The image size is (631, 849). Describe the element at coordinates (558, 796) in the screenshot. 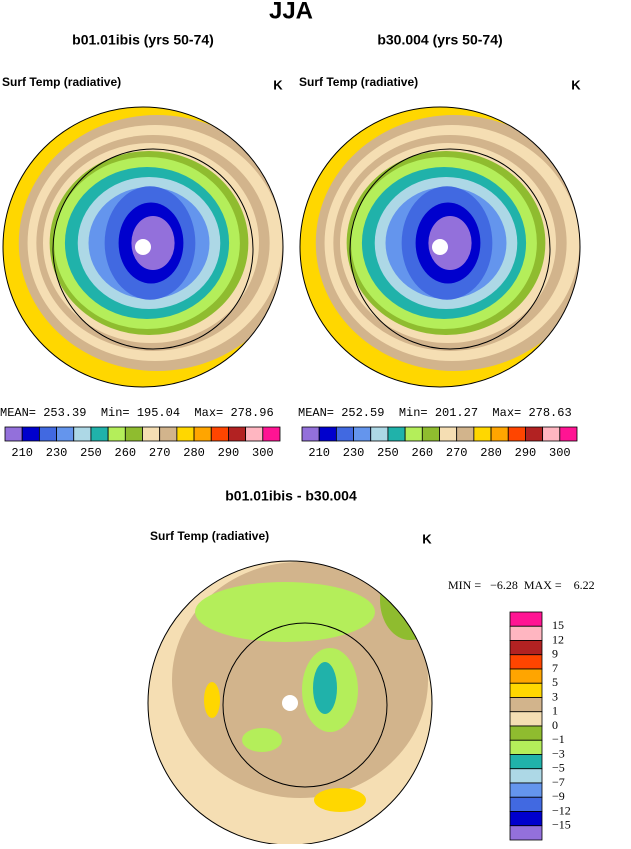

I see `colorbar-label: −9` at that location.